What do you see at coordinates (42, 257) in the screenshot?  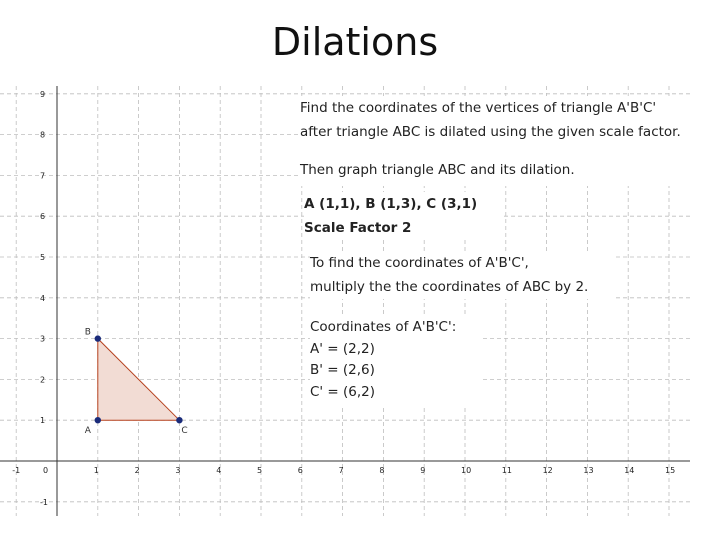 I see `y-tick-label: 5` at bounding box center [42, 257].